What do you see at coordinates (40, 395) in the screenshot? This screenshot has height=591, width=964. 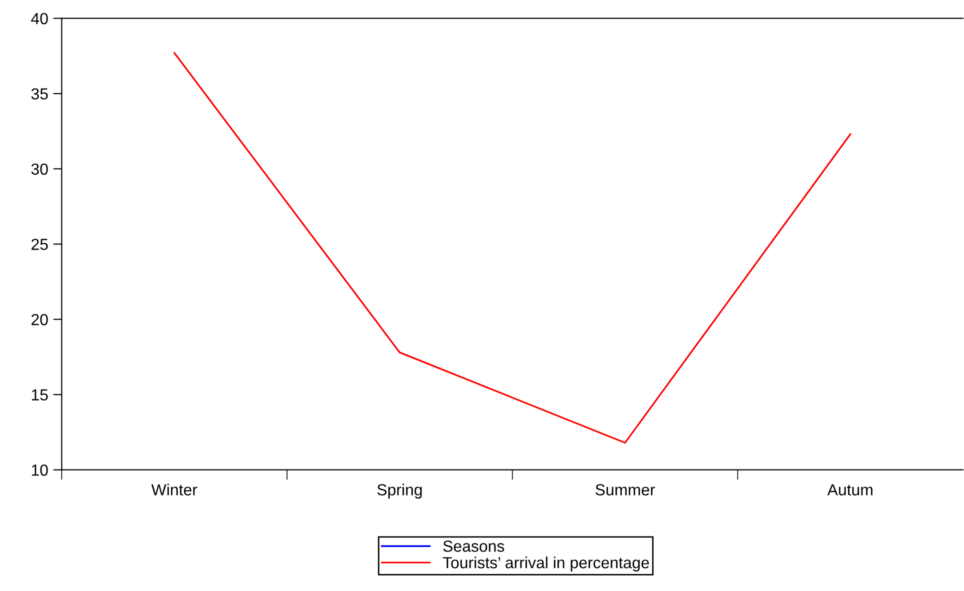 I see `y-tick-label: 15` at bounding box center [40, 395].